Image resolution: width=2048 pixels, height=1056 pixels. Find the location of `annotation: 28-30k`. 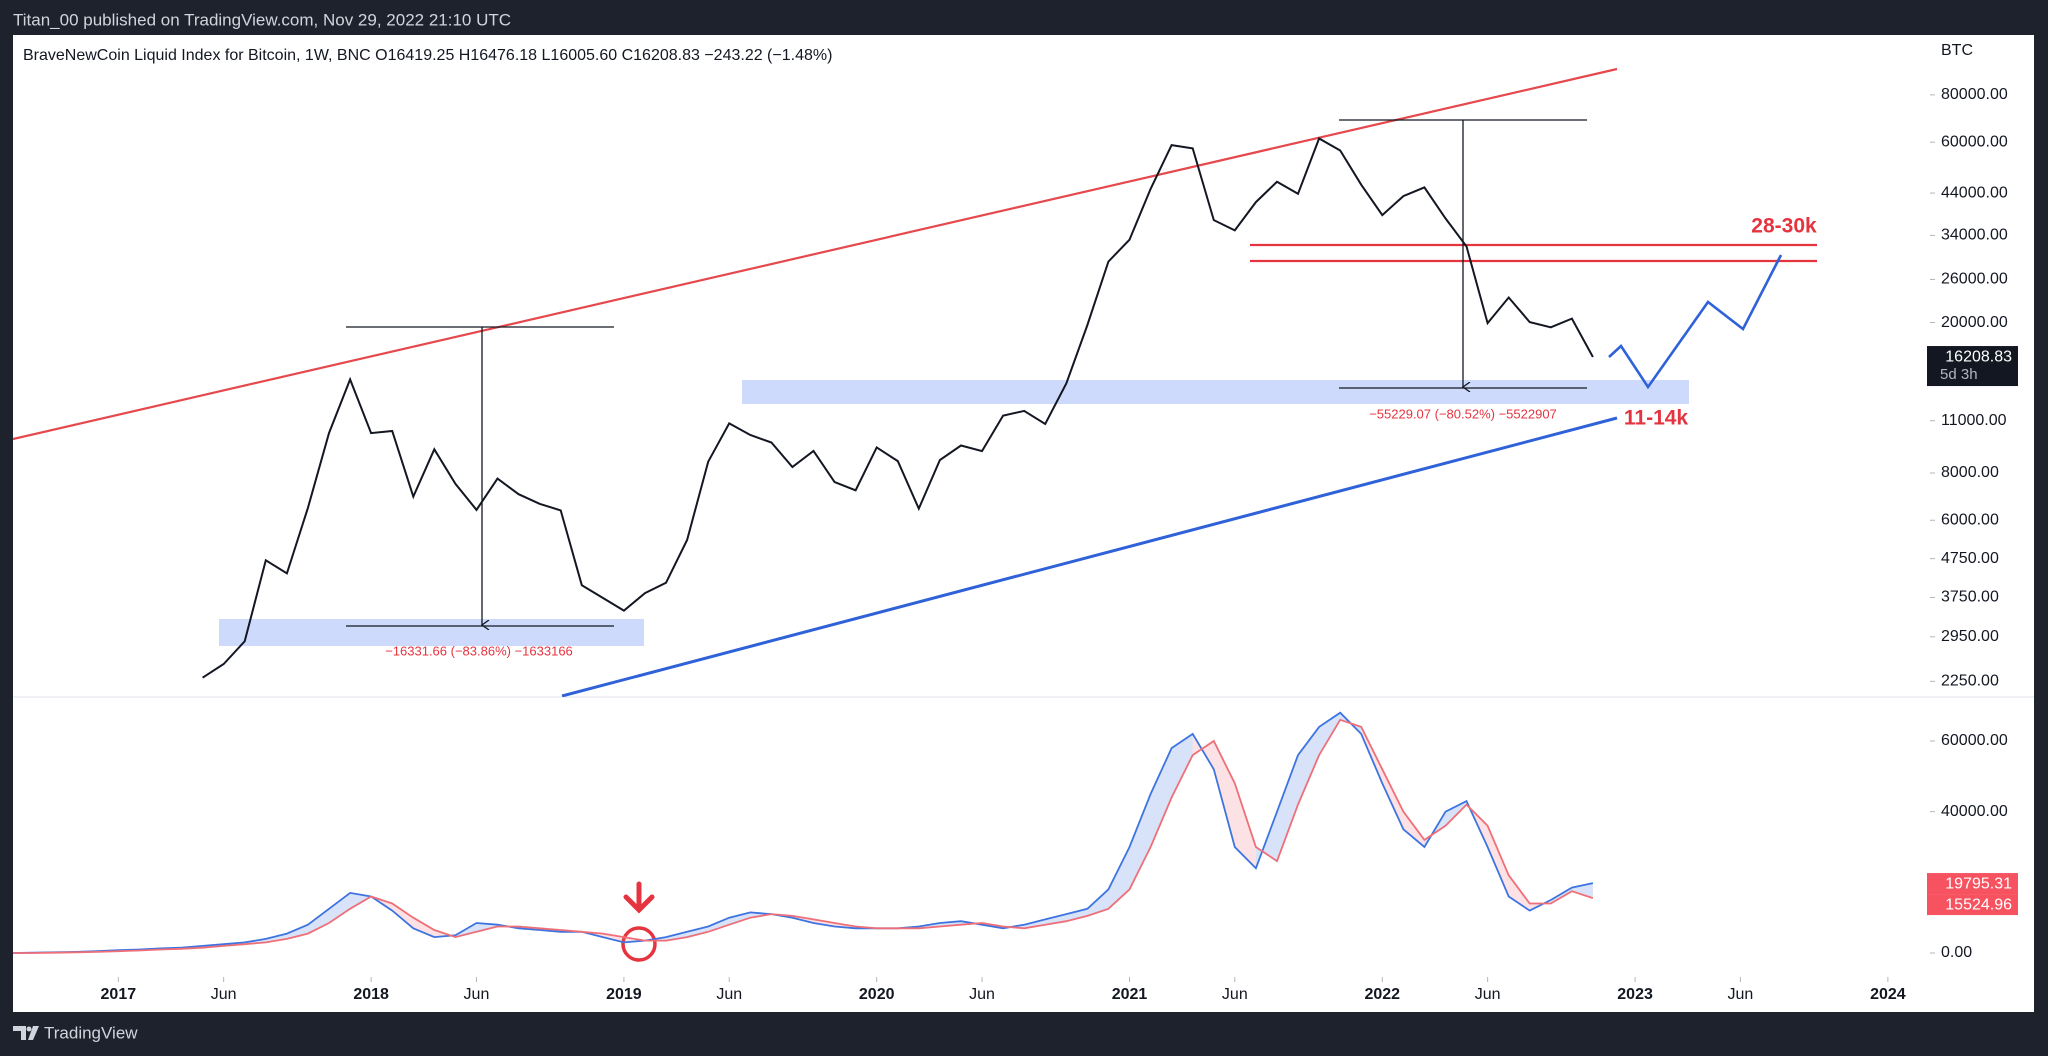

annotation: 28-30k is located at coordinates (1784, 226).